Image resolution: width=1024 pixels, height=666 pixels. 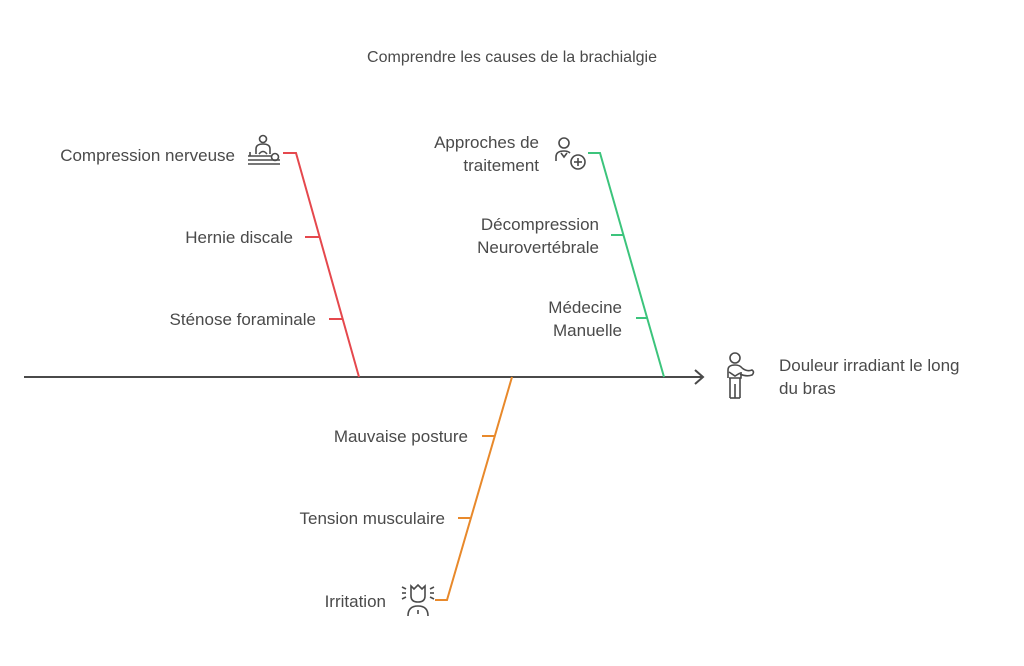 What do you see at coordinates (626, 265) in the screenshot?
I see `bone-treatment` at bounding box center [626, 265].